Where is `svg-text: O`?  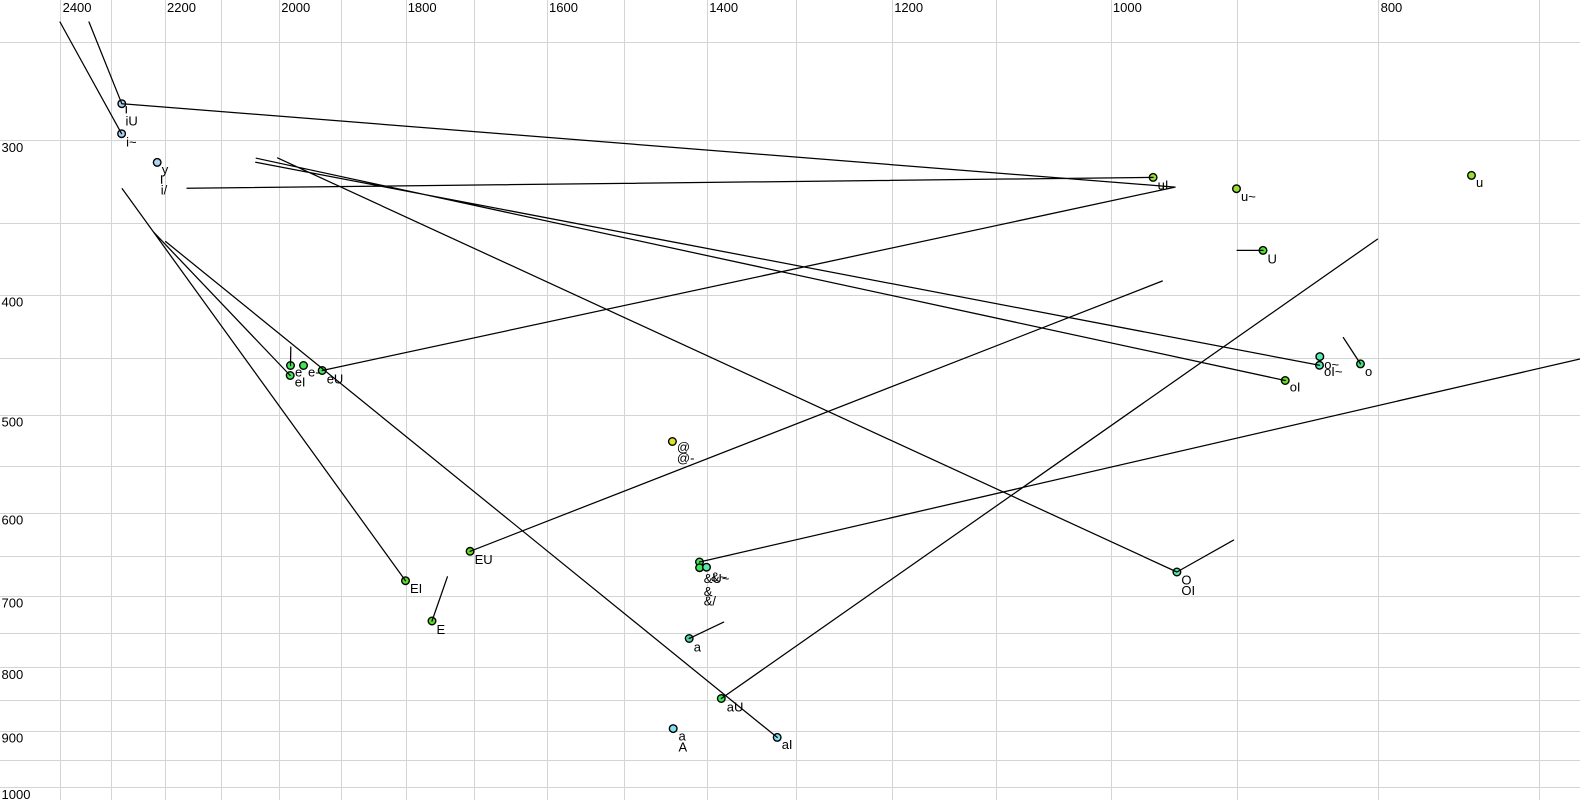 svg-text: O is located at coordinates (1186, 580).